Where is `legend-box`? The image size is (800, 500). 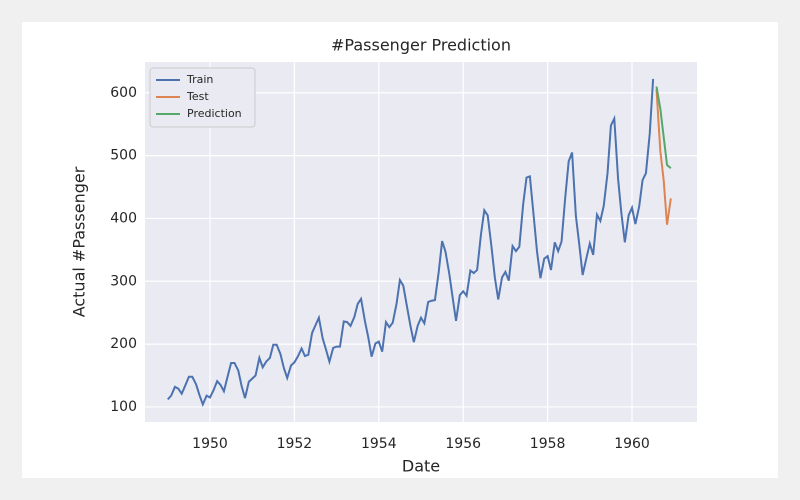
legend-box is located at coordinates (202, 97).